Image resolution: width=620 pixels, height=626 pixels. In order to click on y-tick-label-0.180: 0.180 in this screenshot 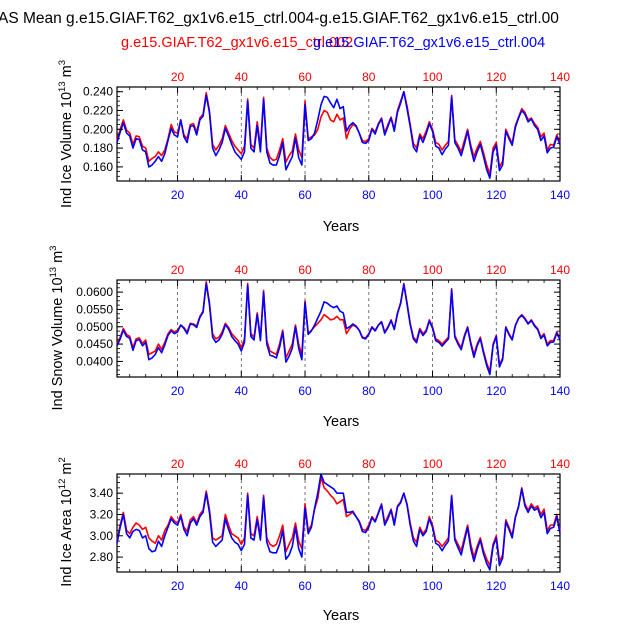, I will do `click(98, 148)`.